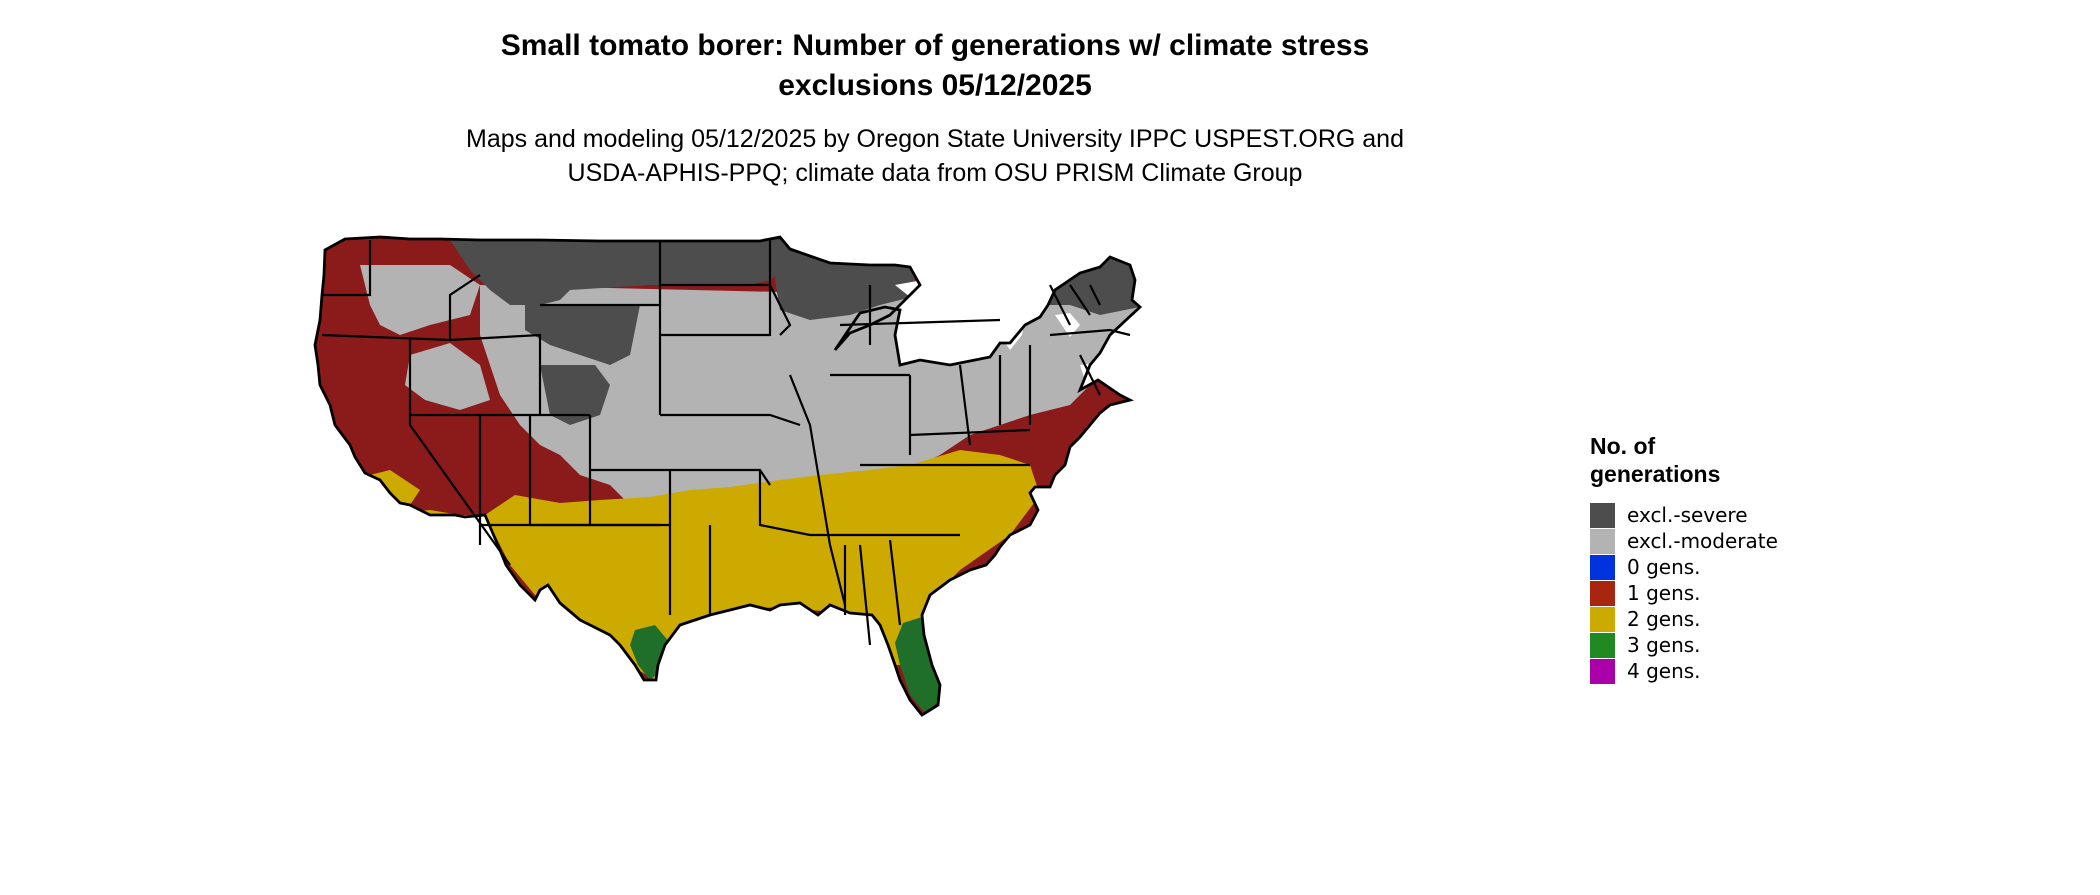 This screenshot has height=895, width=2100. What do you see at coordinates (1655, 474) in the screenshot?
I see `legend-title-line2: generations` at bounding box center [1655, 474].